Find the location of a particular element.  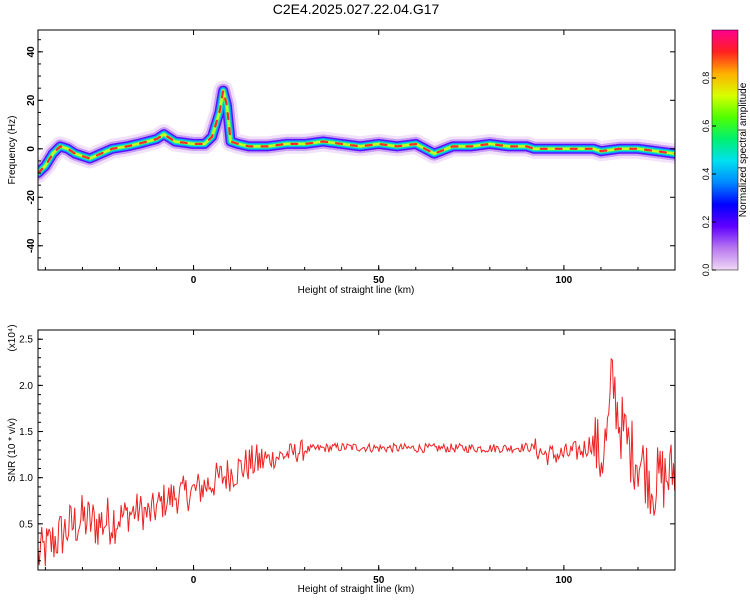

spectrogram-green-band is located at coordinates (356, 132).